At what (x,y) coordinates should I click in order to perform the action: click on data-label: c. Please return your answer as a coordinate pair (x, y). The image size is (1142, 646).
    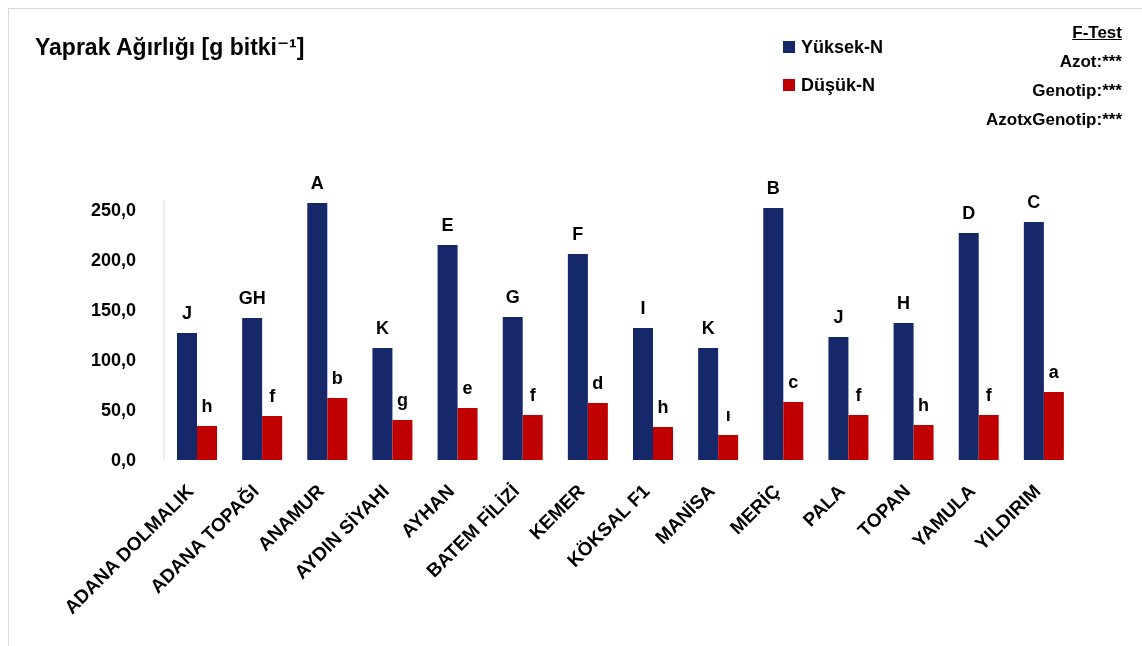
    Looking at the image, I should click on (793, 382).